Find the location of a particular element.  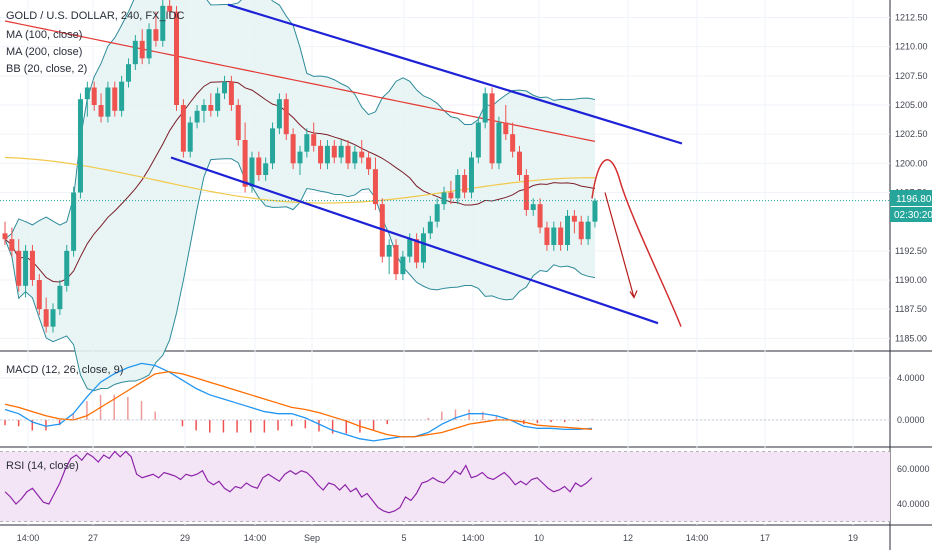

rsi-tick-label: 60.0000 is located at coordinates (913, 469).